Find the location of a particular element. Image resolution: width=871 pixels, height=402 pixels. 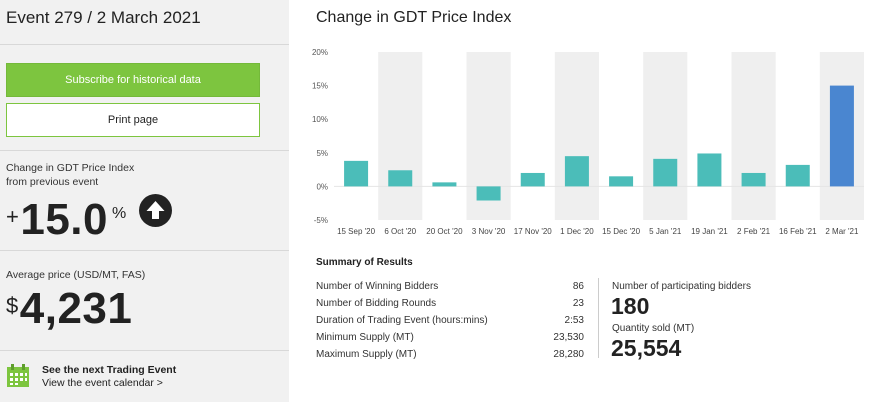

event-calendar-link: View the event calendar > is located at coordinates (102, 383).